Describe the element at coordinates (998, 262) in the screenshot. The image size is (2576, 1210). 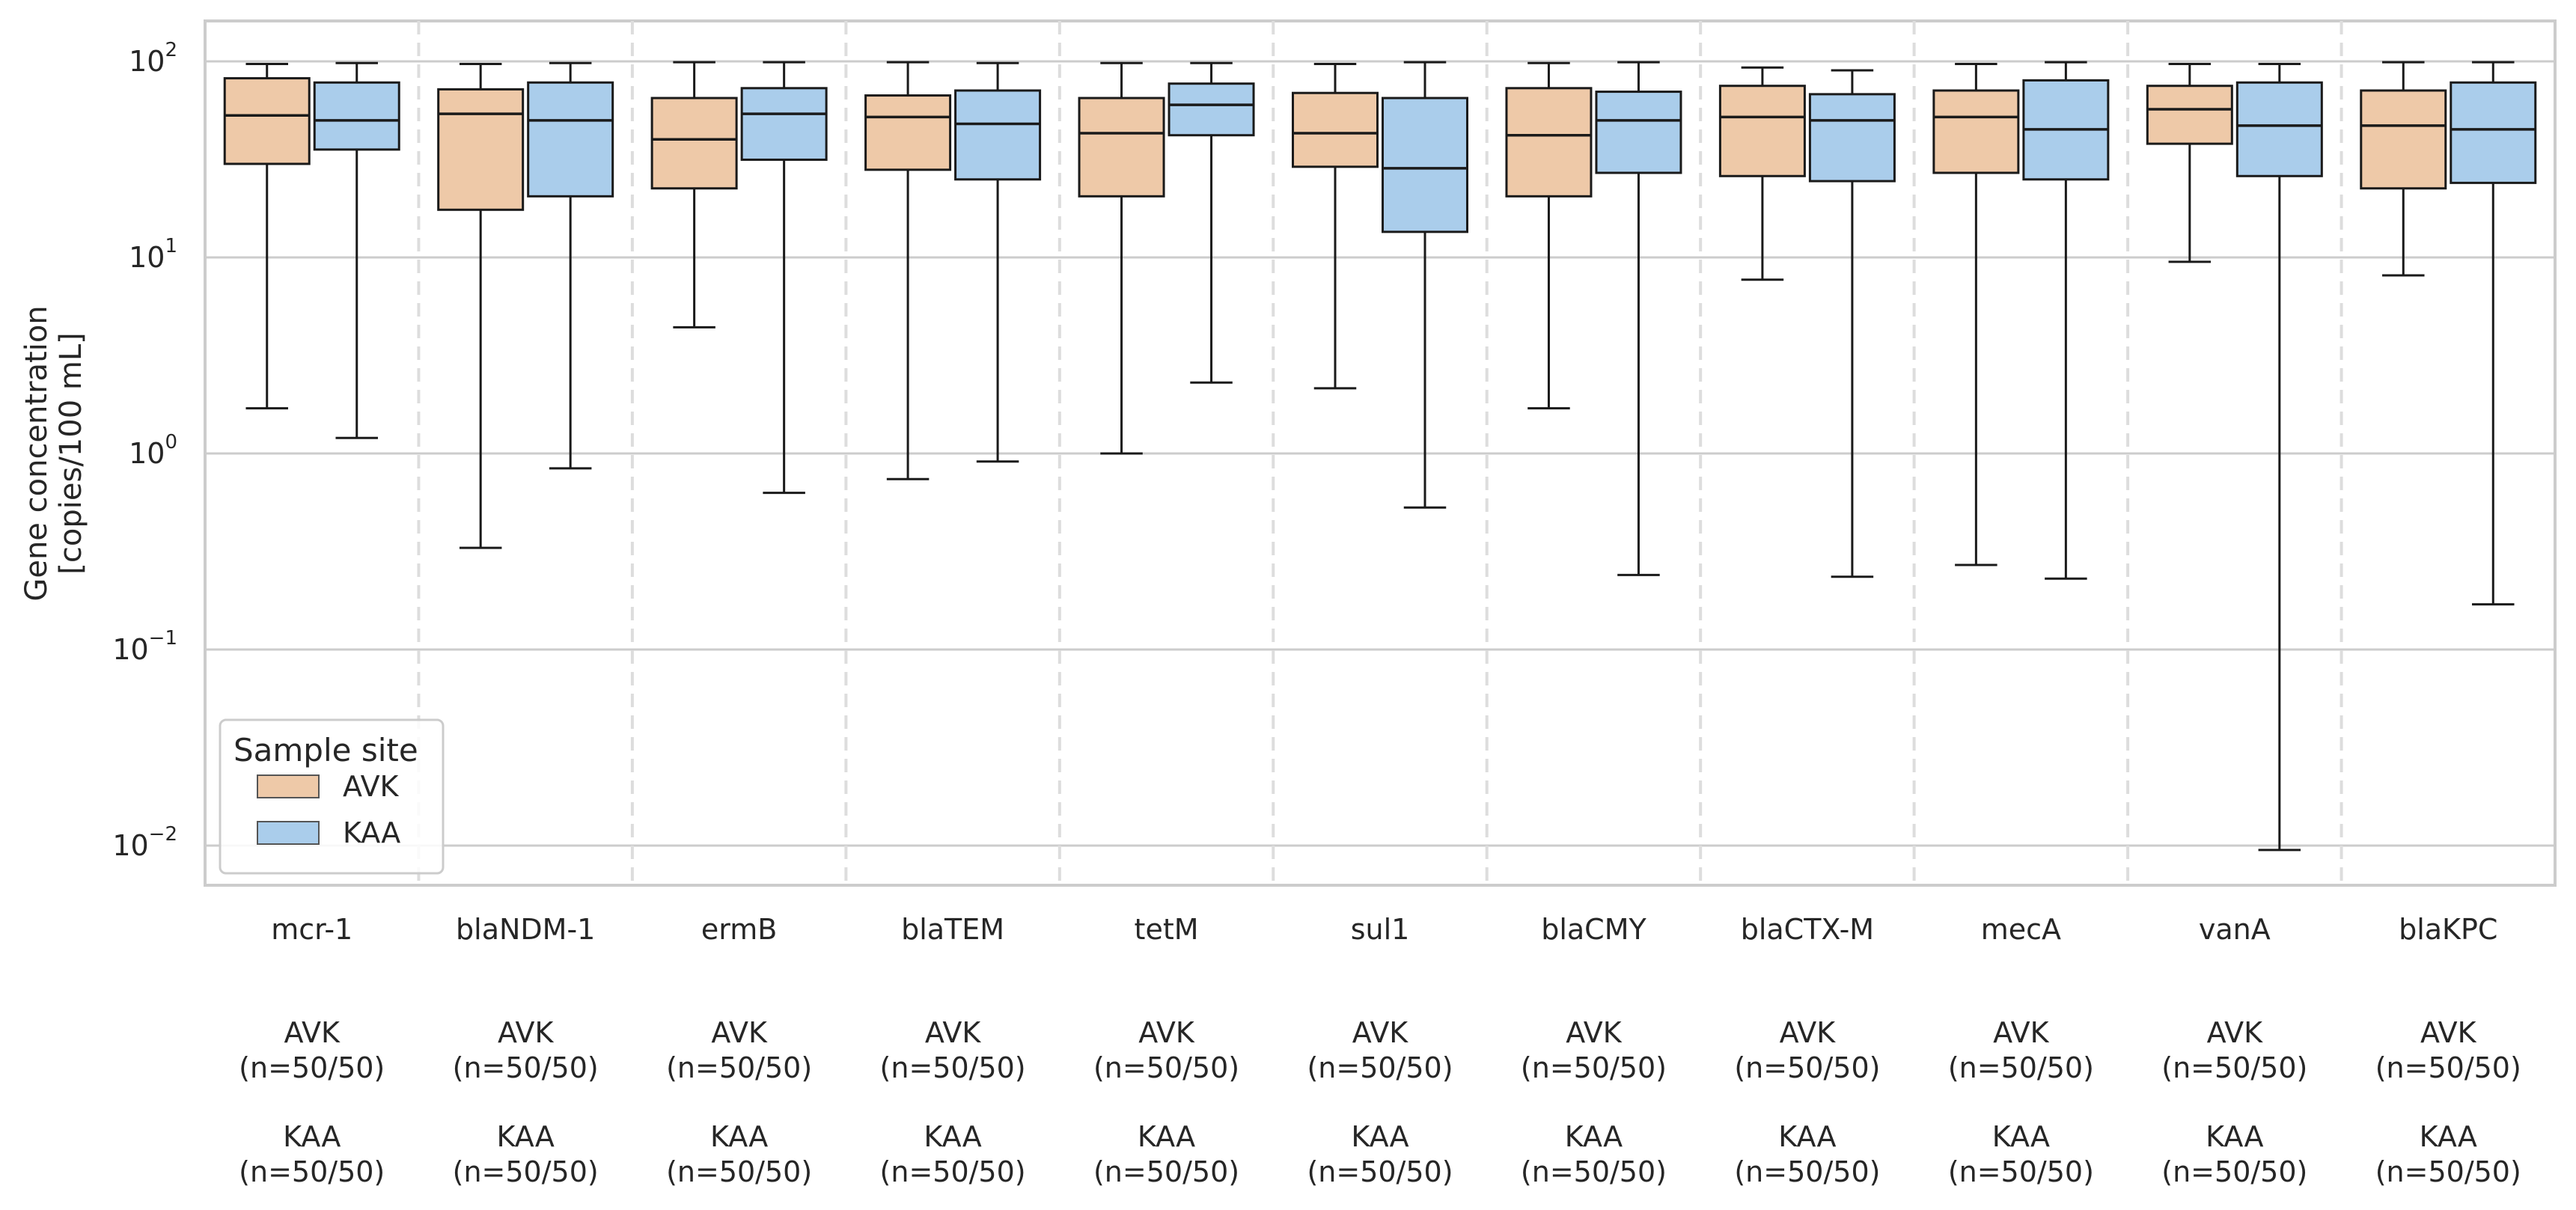
I see `box-kaa-blaTEM` at that location.